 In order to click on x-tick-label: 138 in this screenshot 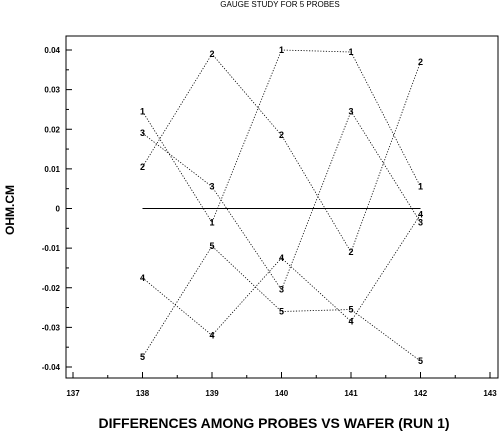, I will do `click(143, 393)`.